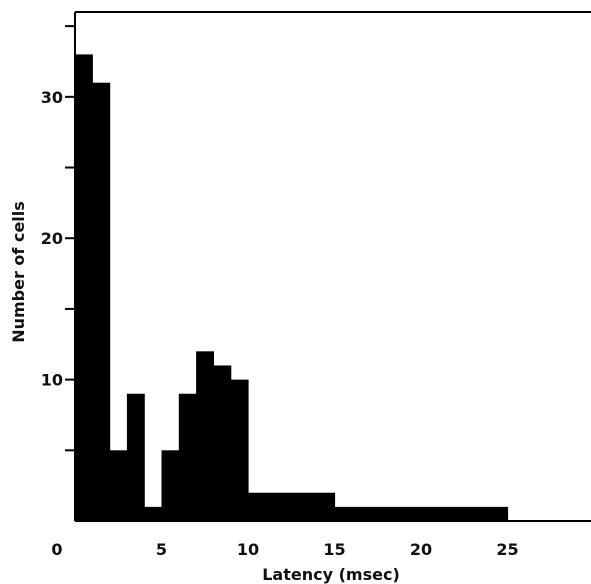  Describe the element at coordinates (331, 574) in the screenshot. I see `x-axis-title: Latency (msec)` at that location.